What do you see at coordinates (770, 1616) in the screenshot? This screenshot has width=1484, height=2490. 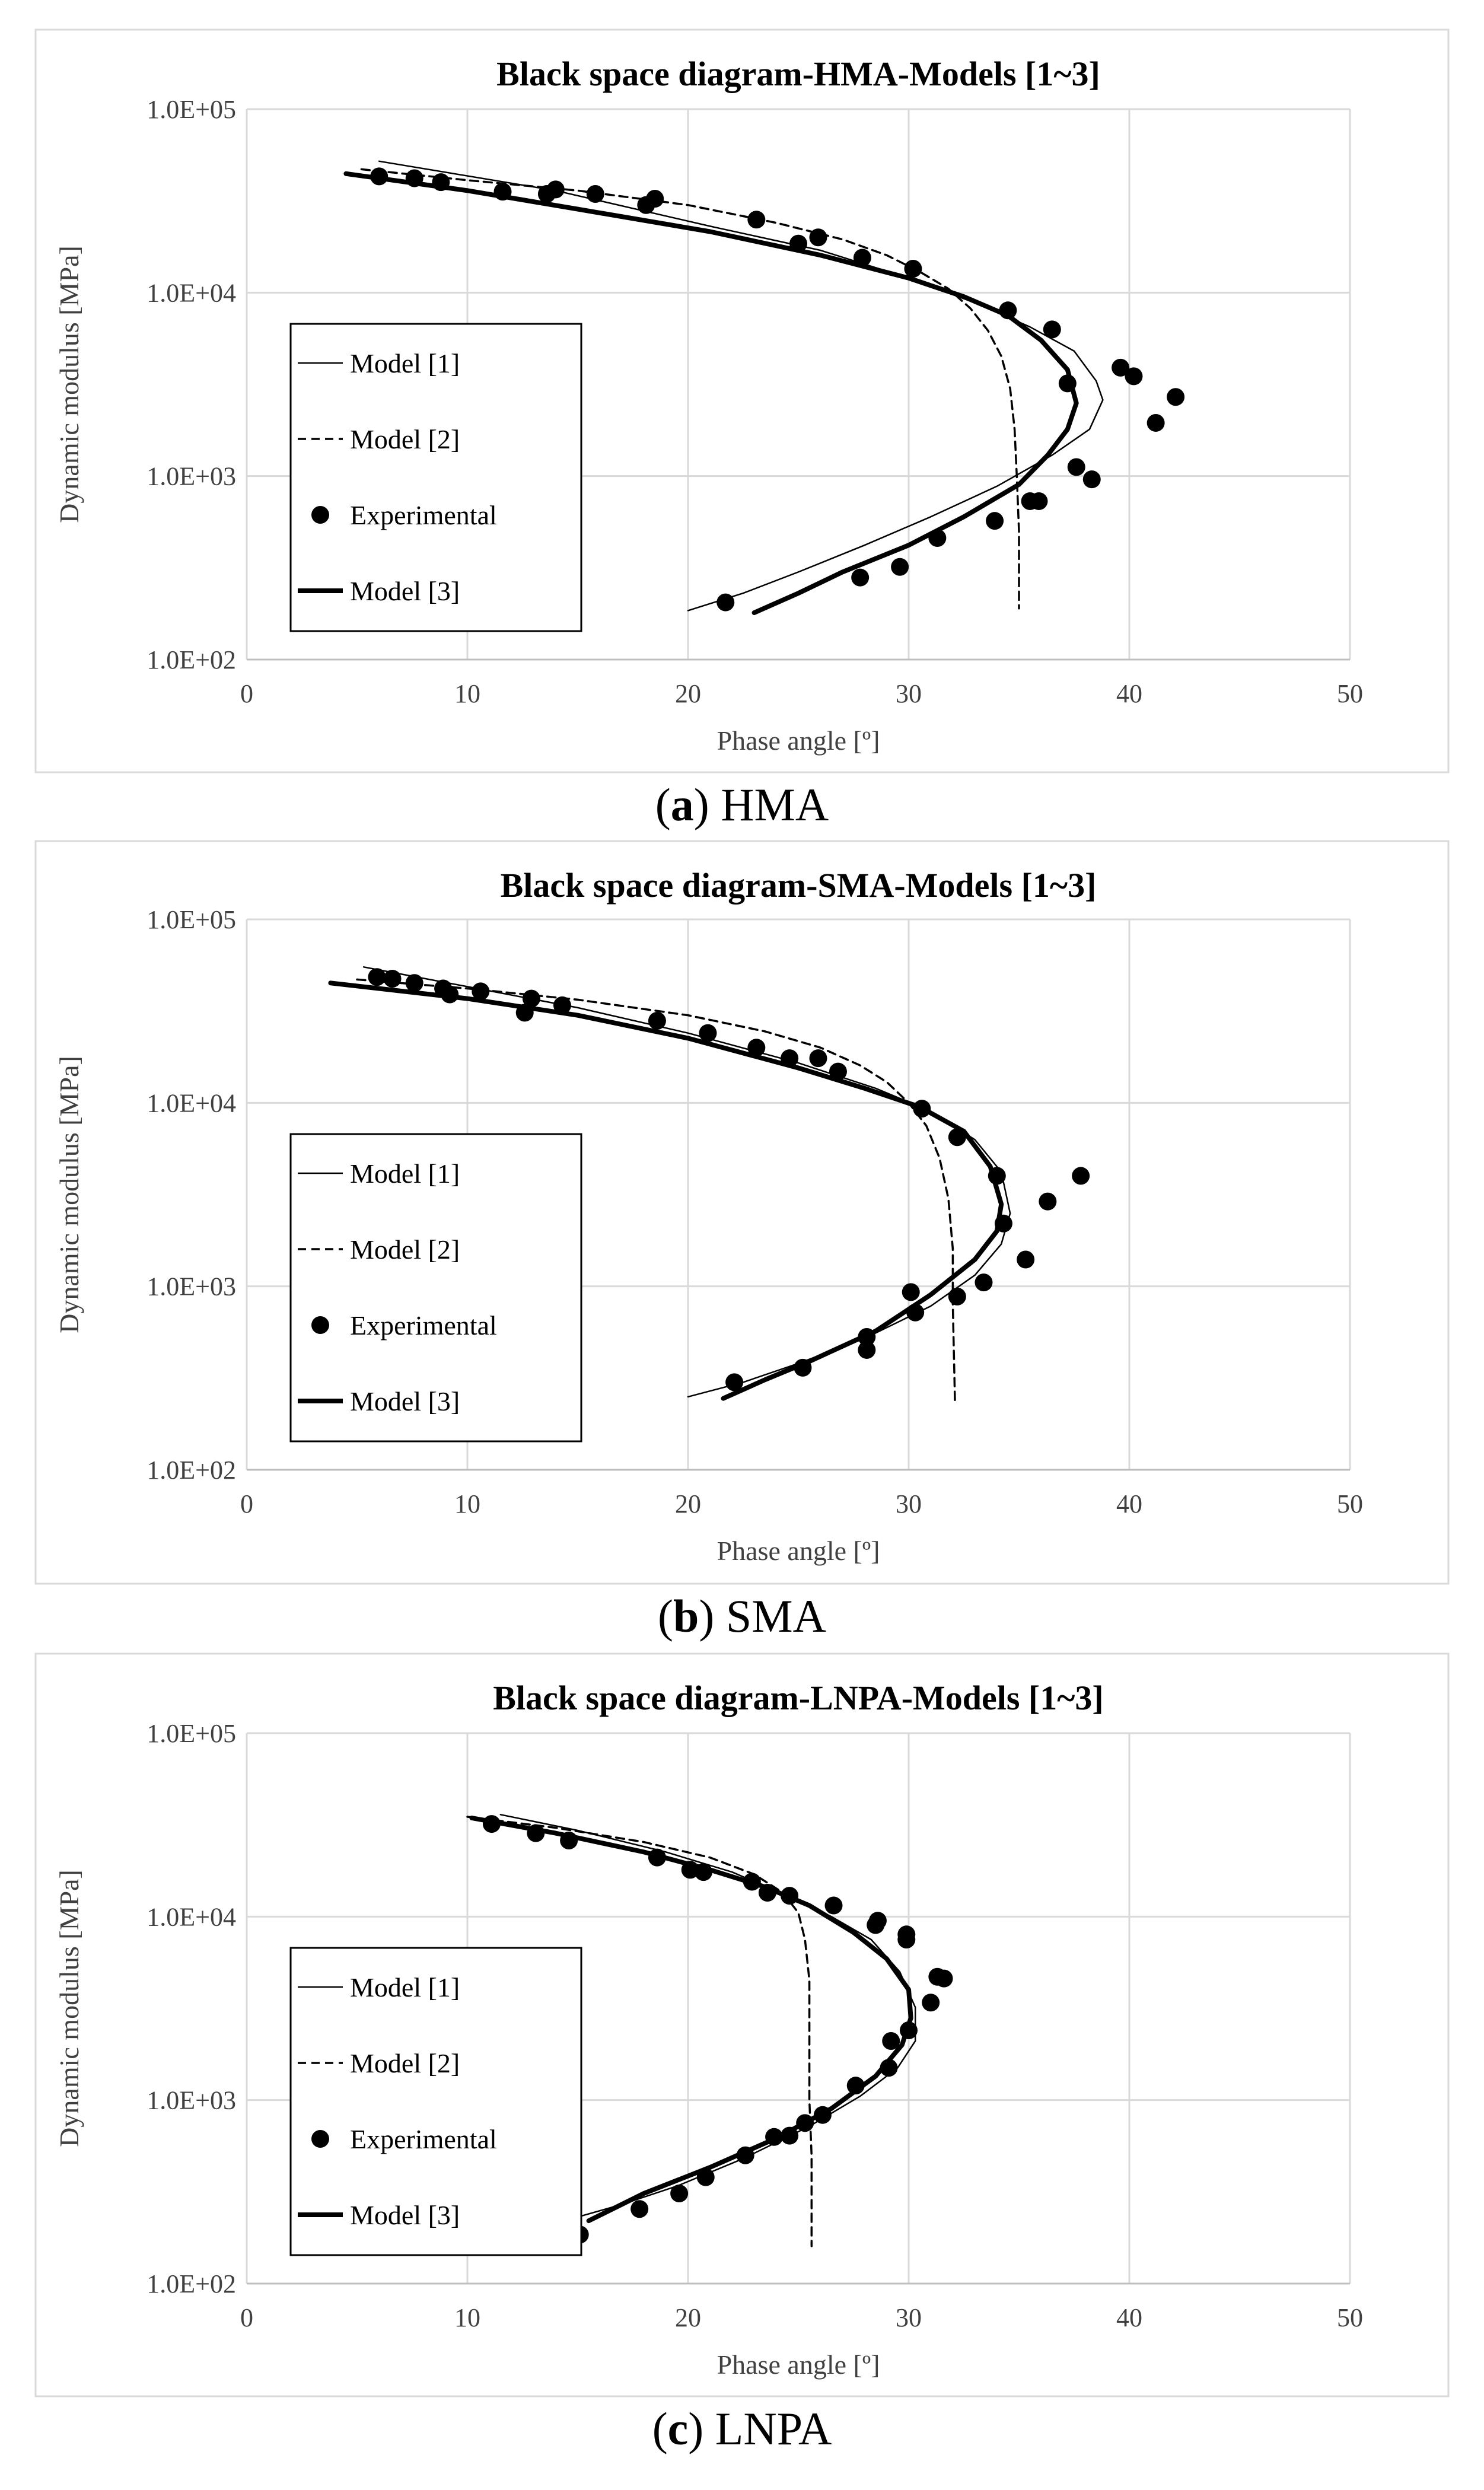 I see `caption-text: SMA` at bounding box center [770, 1616].